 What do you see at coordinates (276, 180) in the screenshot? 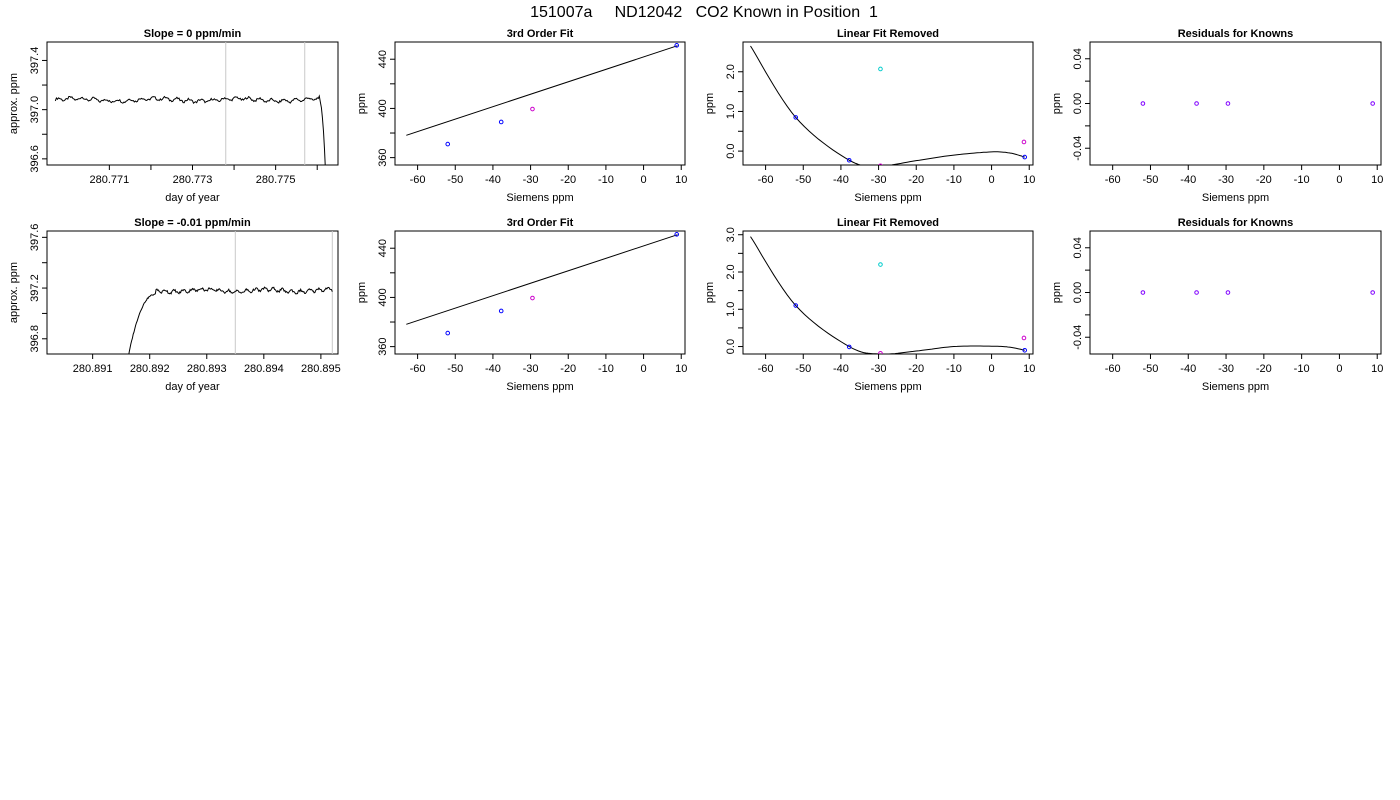
I see `x-tick-label: 280.775` at bounding box center [276, 180].